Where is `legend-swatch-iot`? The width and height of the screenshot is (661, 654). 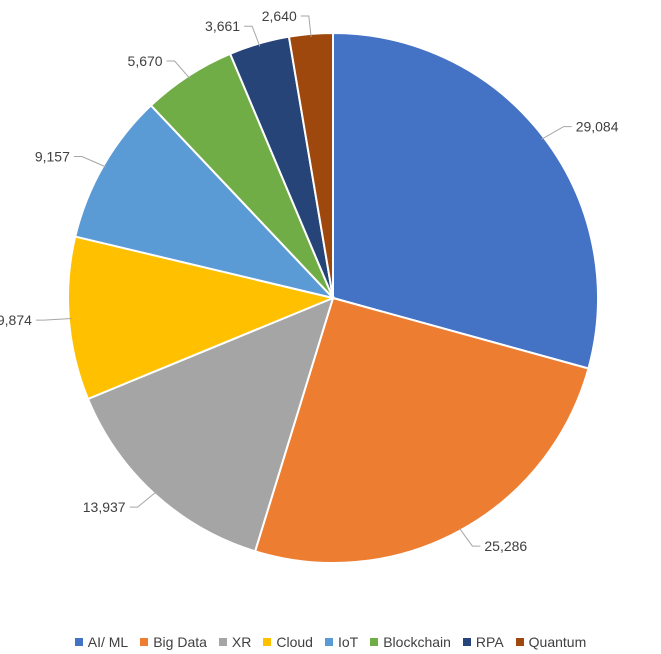
legend-swatch-iot is located at coordinates (328, 642).